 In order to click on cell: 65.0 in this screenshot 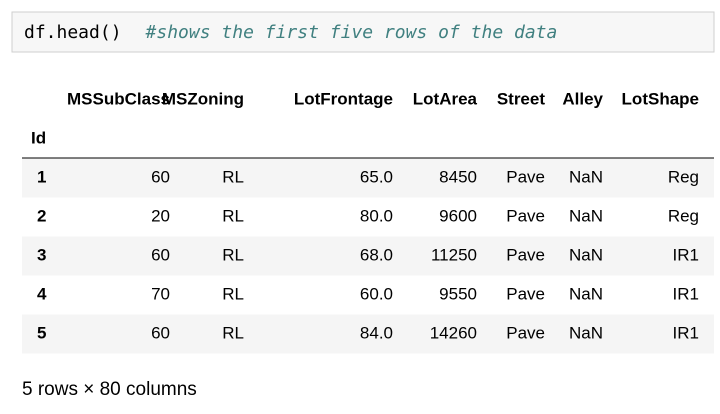, I will do `click(376, 176)`.